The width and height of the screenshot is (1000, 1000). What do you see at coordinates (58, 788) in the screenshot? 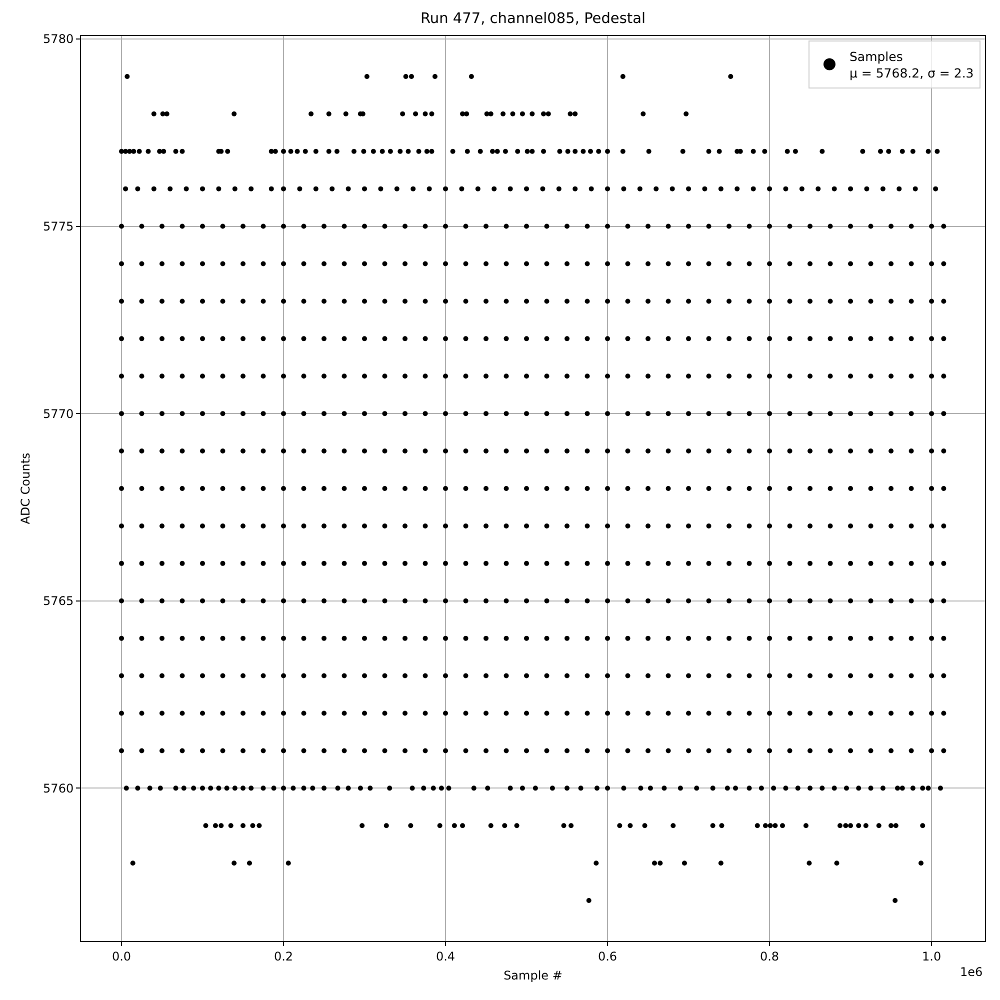
I see `y-tick-label: 5760` at bounding box center [58, 788].